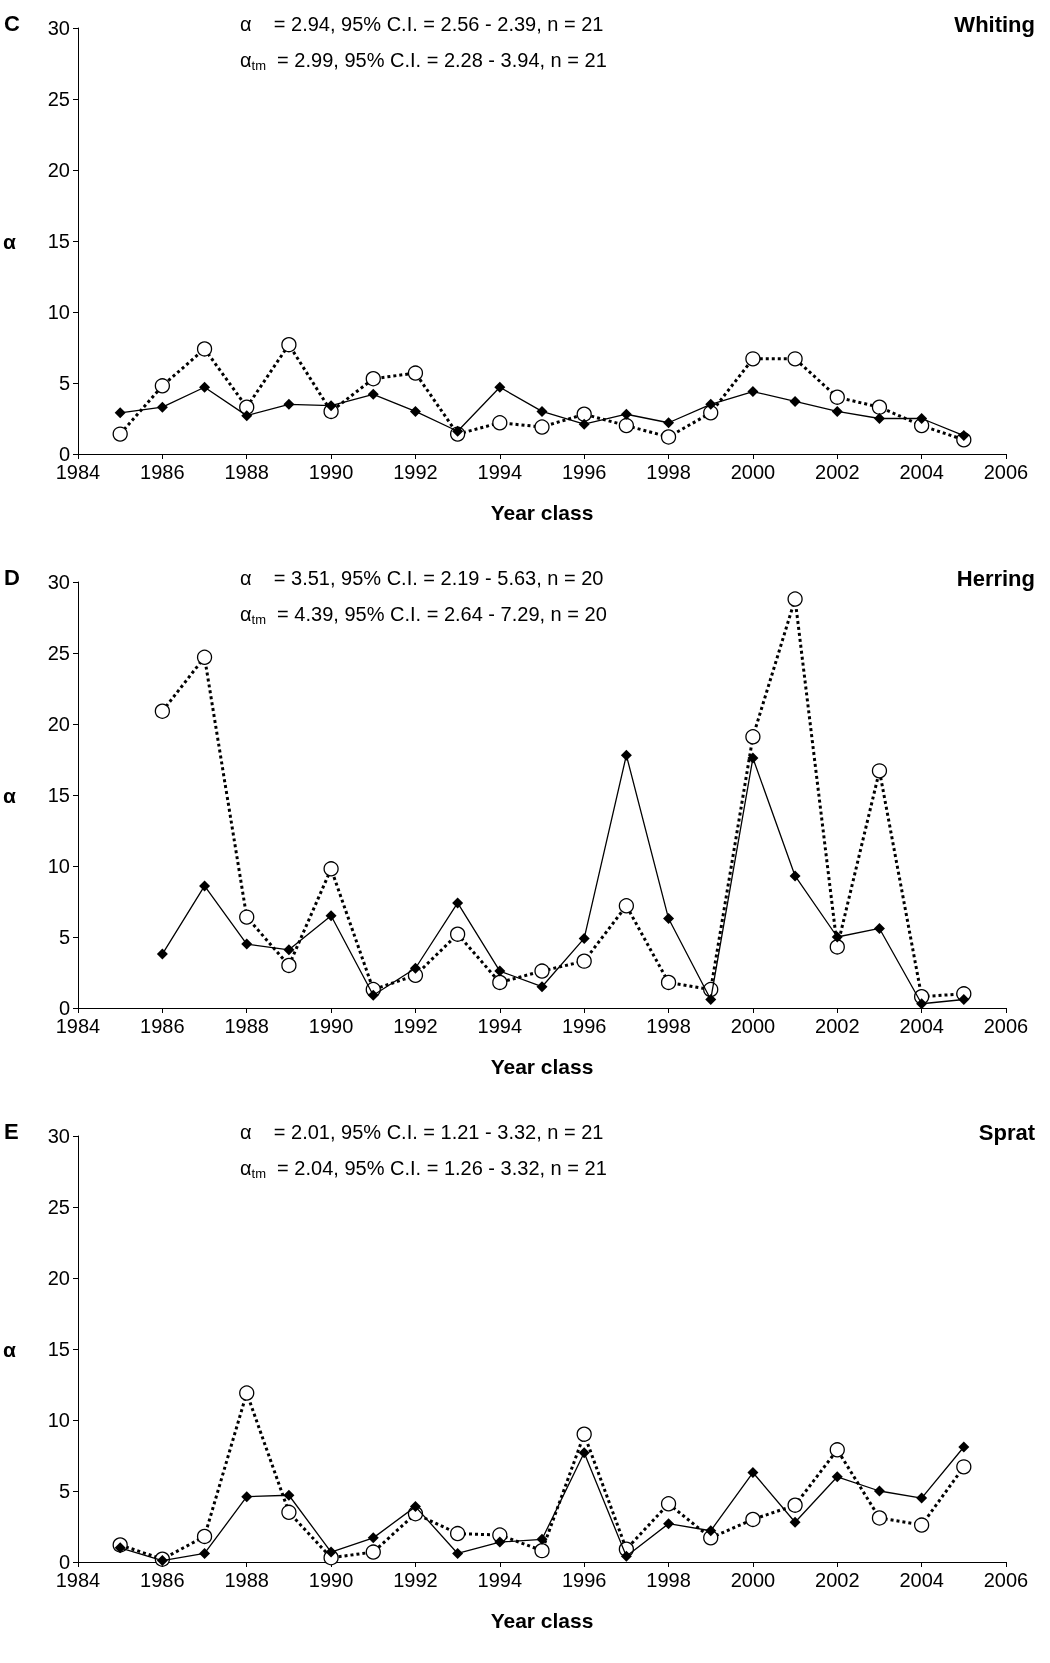  Describe the element at coordinates (422, 578) in the screenshot. I see `annotation: α = 3.51, 95% C.I. = 2.19 - 5.63, n = 20` at that location.